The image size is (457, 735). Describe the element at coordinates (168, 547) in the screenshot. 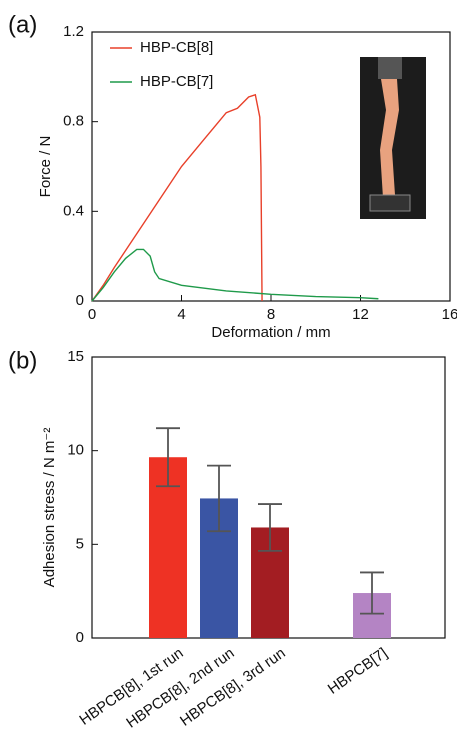

I see `bar` at that location.